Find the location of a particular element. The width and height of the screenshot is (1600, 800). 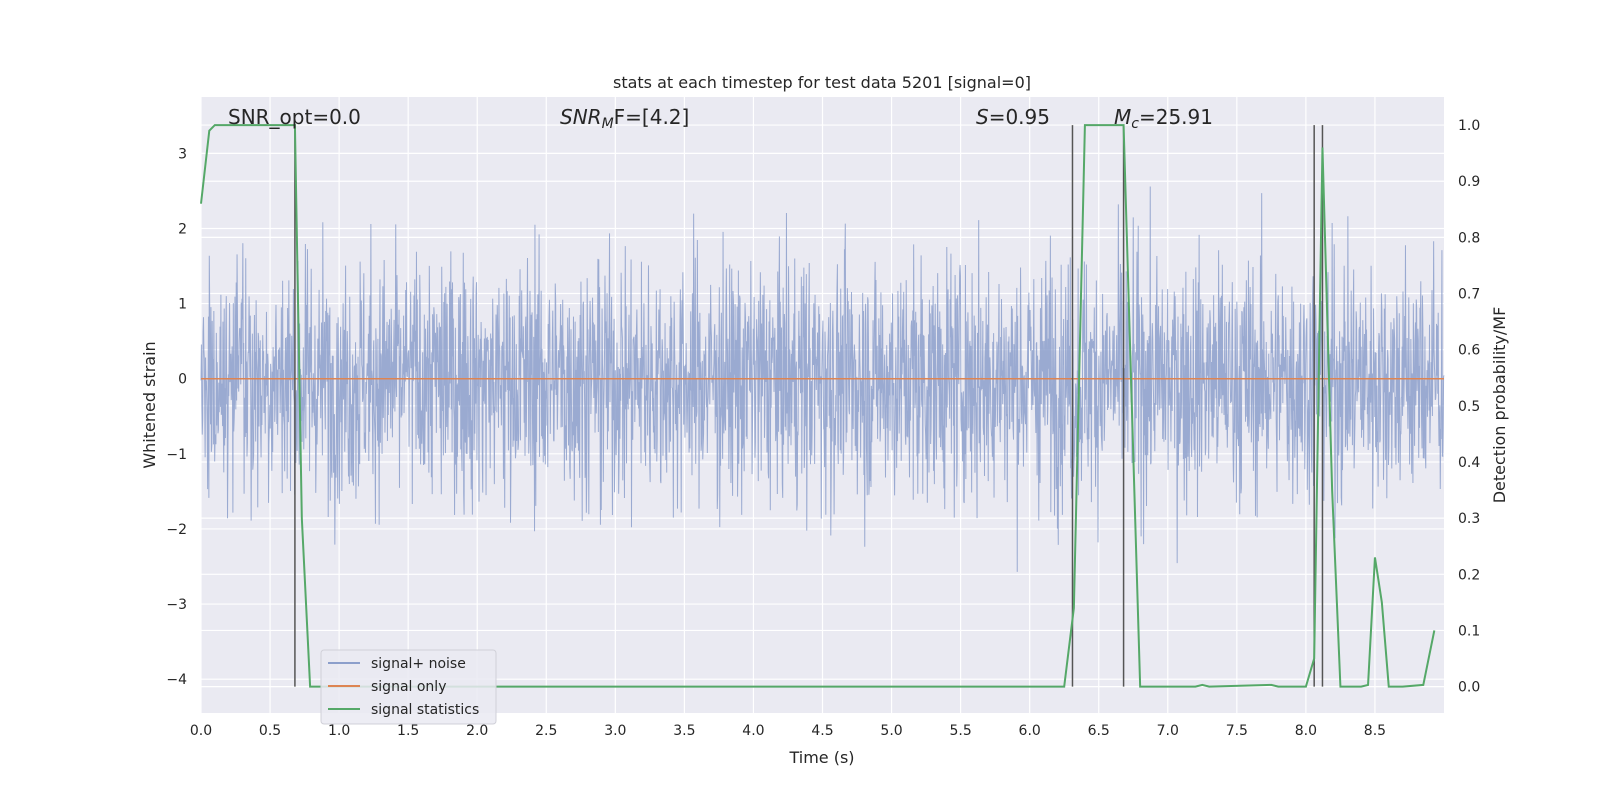

annotation-snr-mf: SNRMF=[4.2] is located at coordinates (624, 118).